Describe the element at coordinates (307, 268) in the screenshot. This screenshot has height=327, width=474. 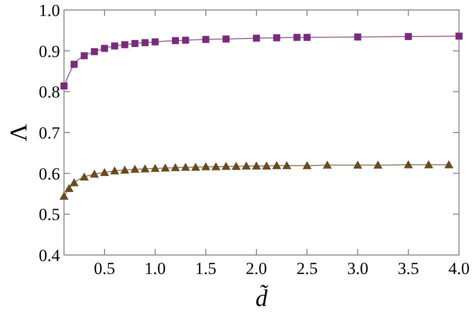
I see `x-tick-label: 2.5` at that location.